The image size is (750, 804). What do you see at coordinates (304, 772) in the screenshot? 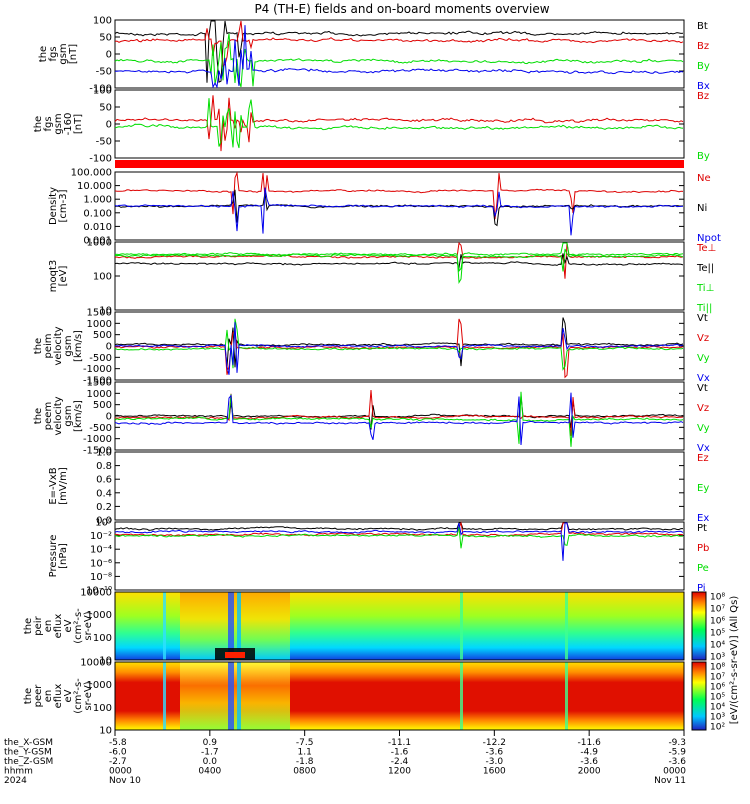
I see `ephemeris-value: 0800` at bounding box center [304, 772].